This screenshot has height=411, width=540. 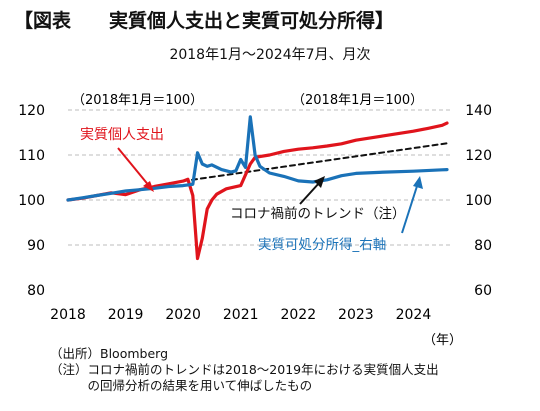 I want to click on x-tick-label: 2018, so click(x=68, y=315).